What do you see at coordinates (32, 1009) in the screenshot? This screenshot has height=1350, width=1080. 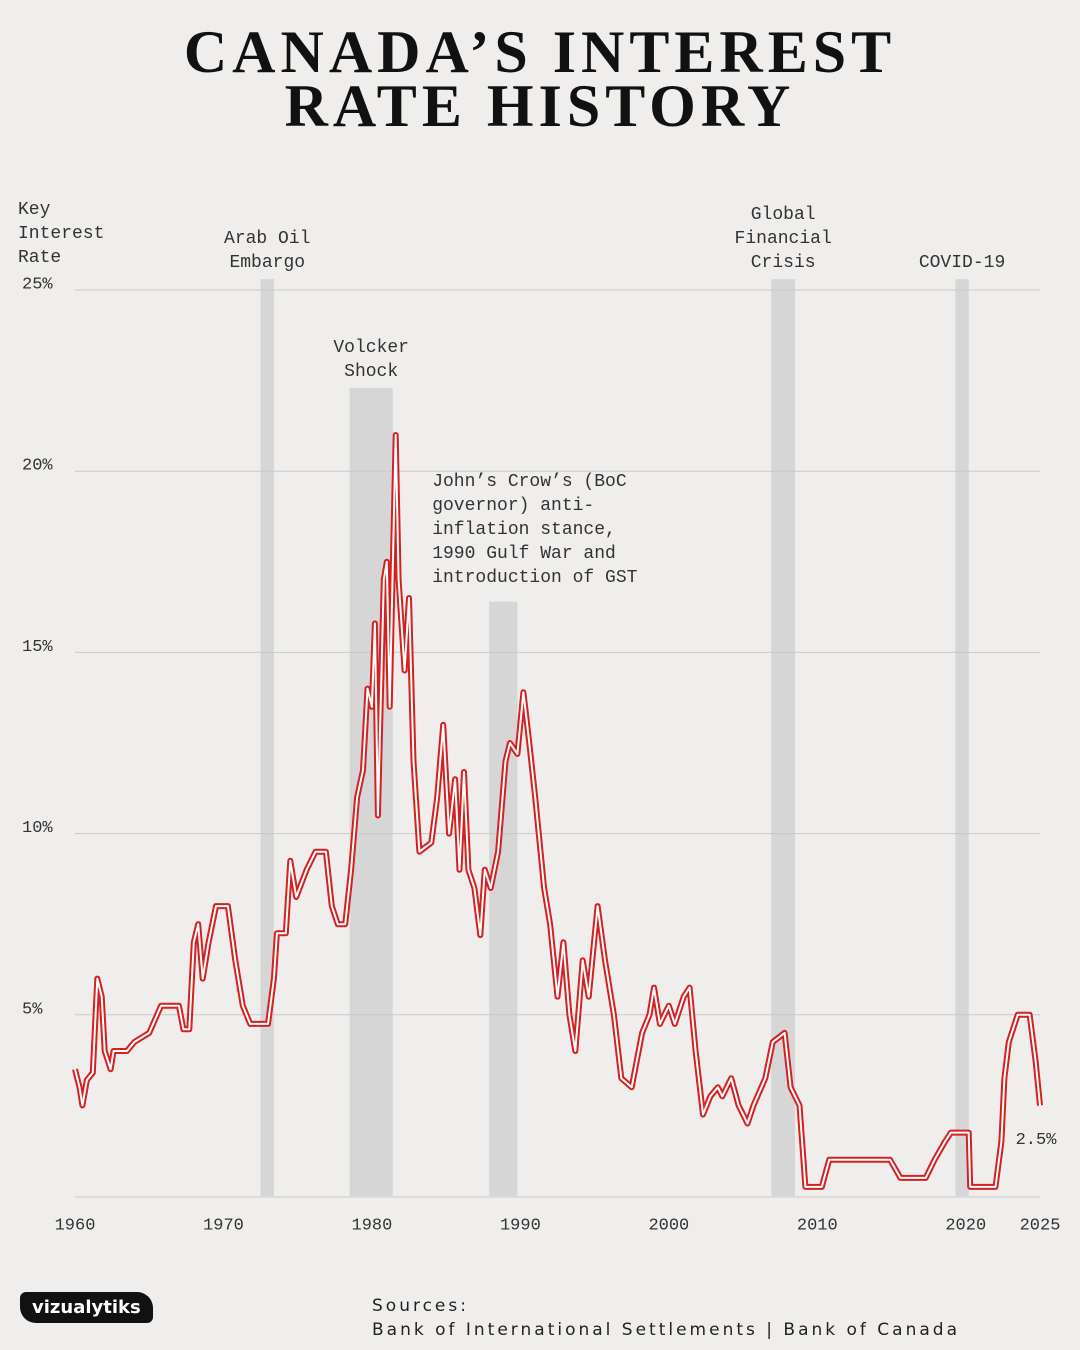 I see `y-tick-label: 5%` at bounding box center [32, 1009].